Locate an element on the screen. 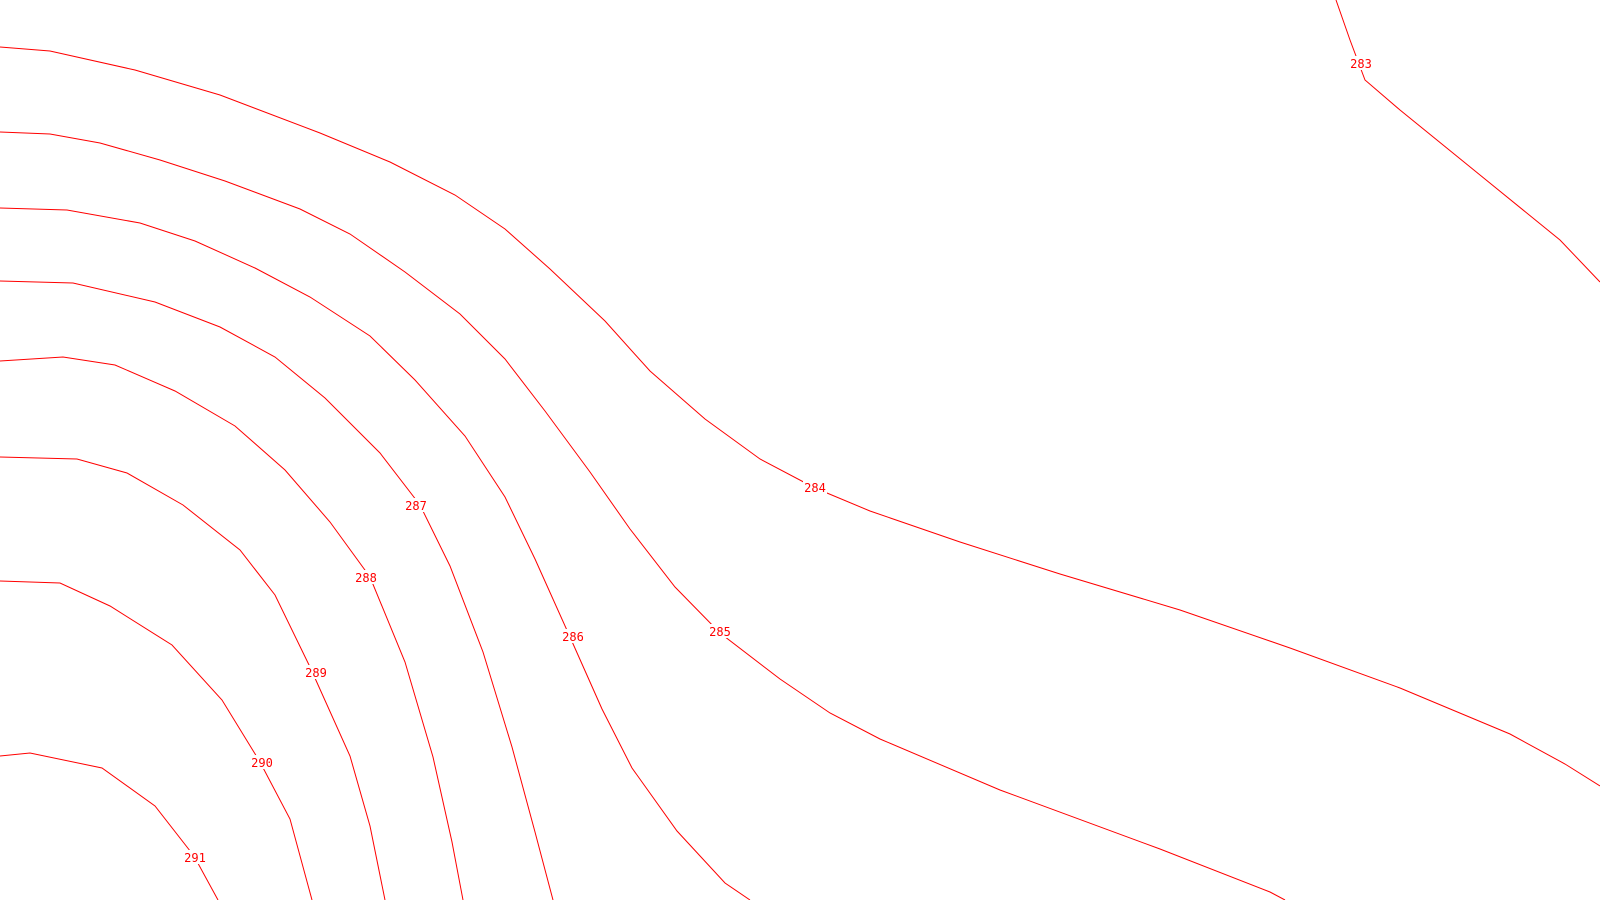 The width and height of the screenshot is (1600, 905). contour-label-285: 285 is located at coordinates (720, 632).